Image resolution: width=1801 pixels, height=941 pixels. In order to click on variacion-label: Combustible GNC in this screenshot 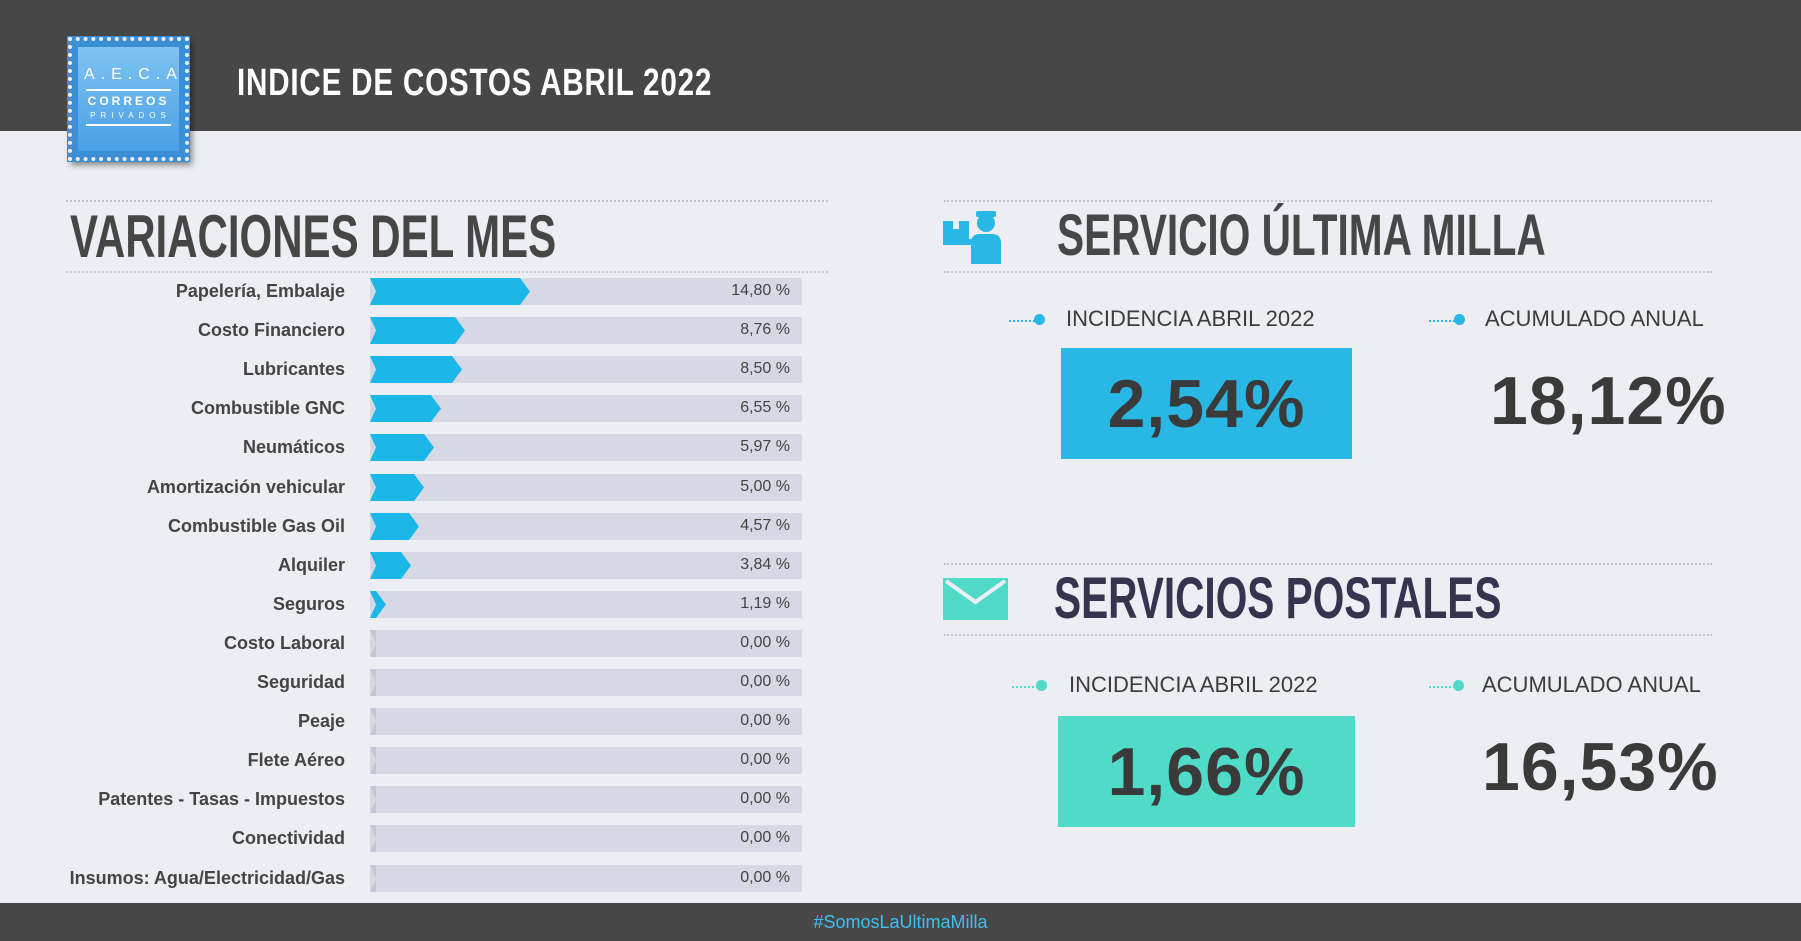, I will do `click(267, 408)`.